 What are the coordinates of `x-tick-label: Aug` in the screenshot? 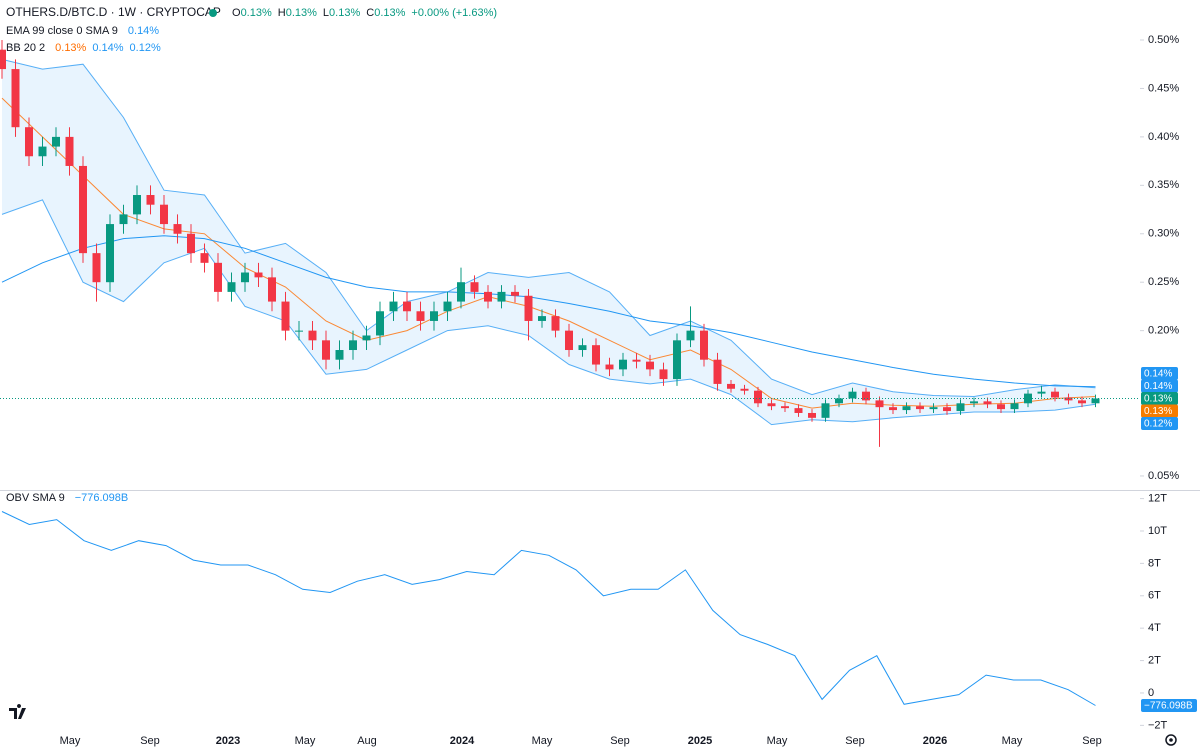 It's located at (367, 741).